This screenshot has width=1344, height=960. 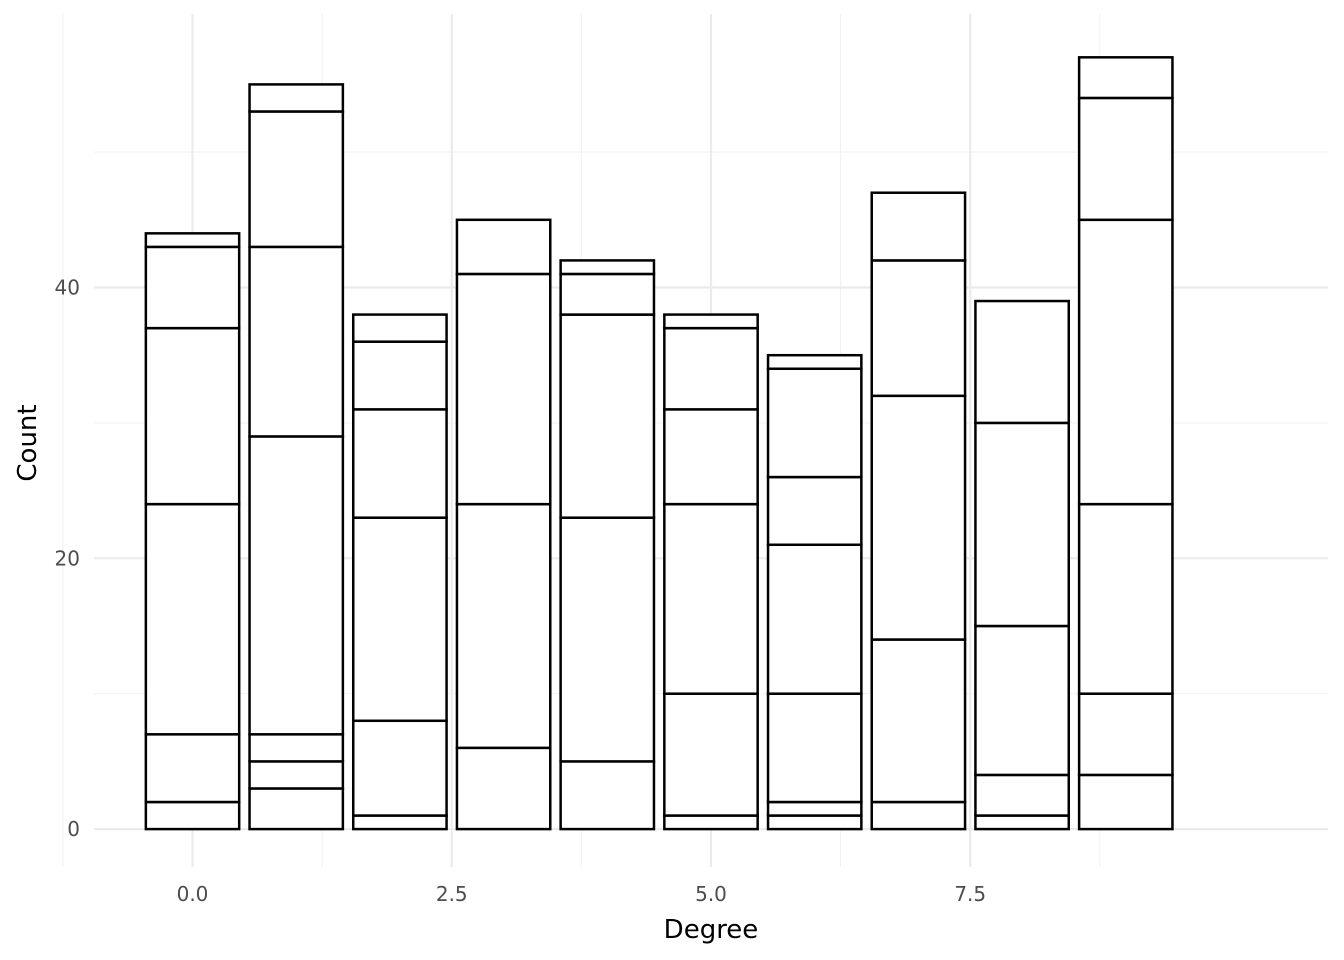 I want to click on x-axis-title: Degree, so click(x=711, y=930).